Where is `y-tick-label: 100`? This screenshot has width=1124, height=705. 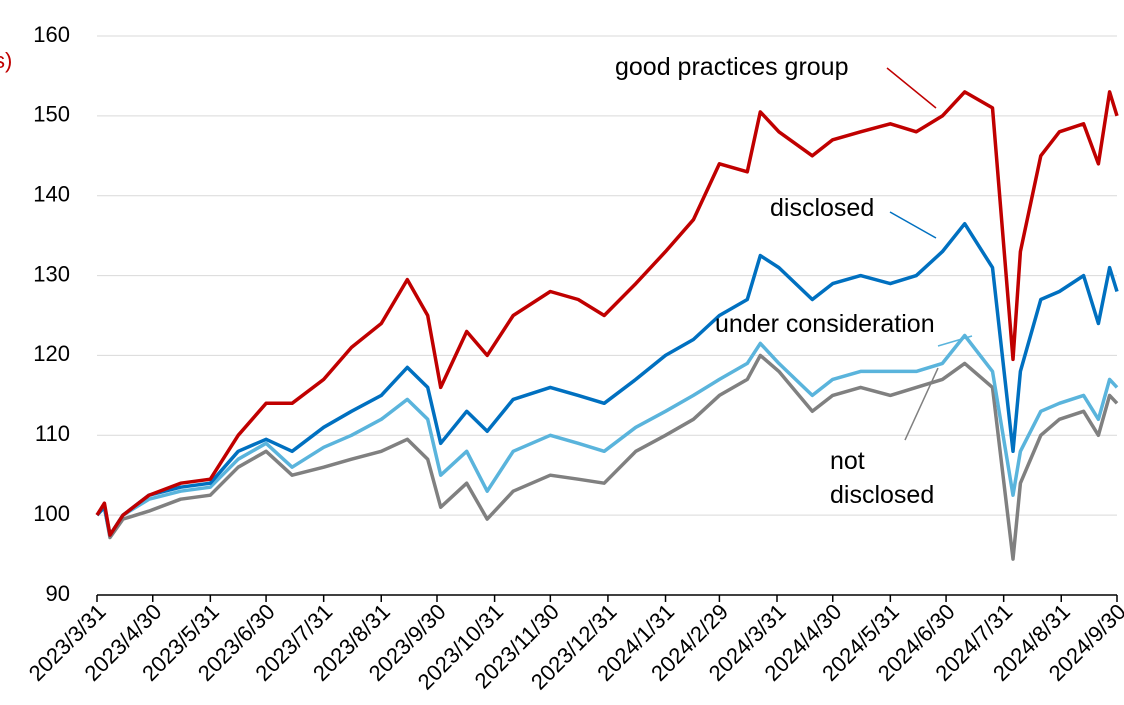 y-tick-label: 100 is located at coordinates (51, 513).